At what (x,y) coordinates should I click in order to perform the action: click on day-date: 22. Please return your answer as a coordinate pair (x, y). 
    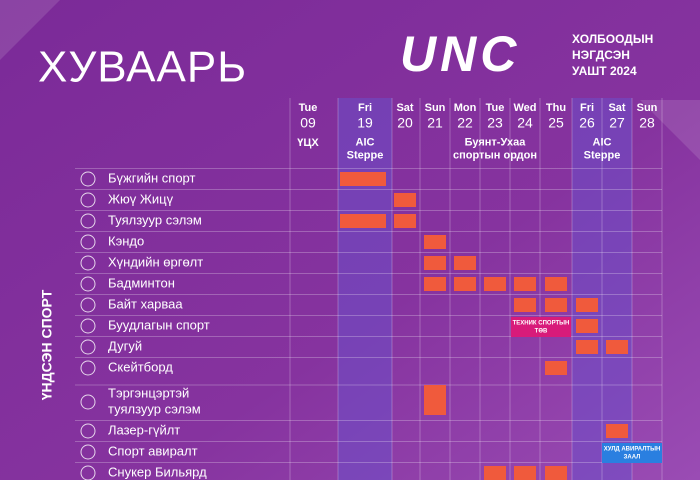
    Looking at the image, I should click on (465, 123).